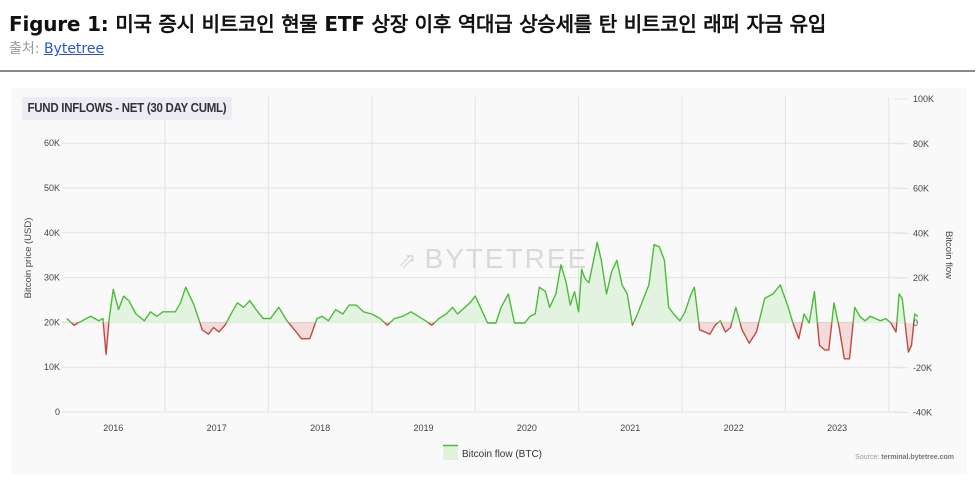 The image size is (978, 485). I want to click on left-axis-ticks: 0 10K 20K 30K 40K 50K 60K, so click(52, 277).